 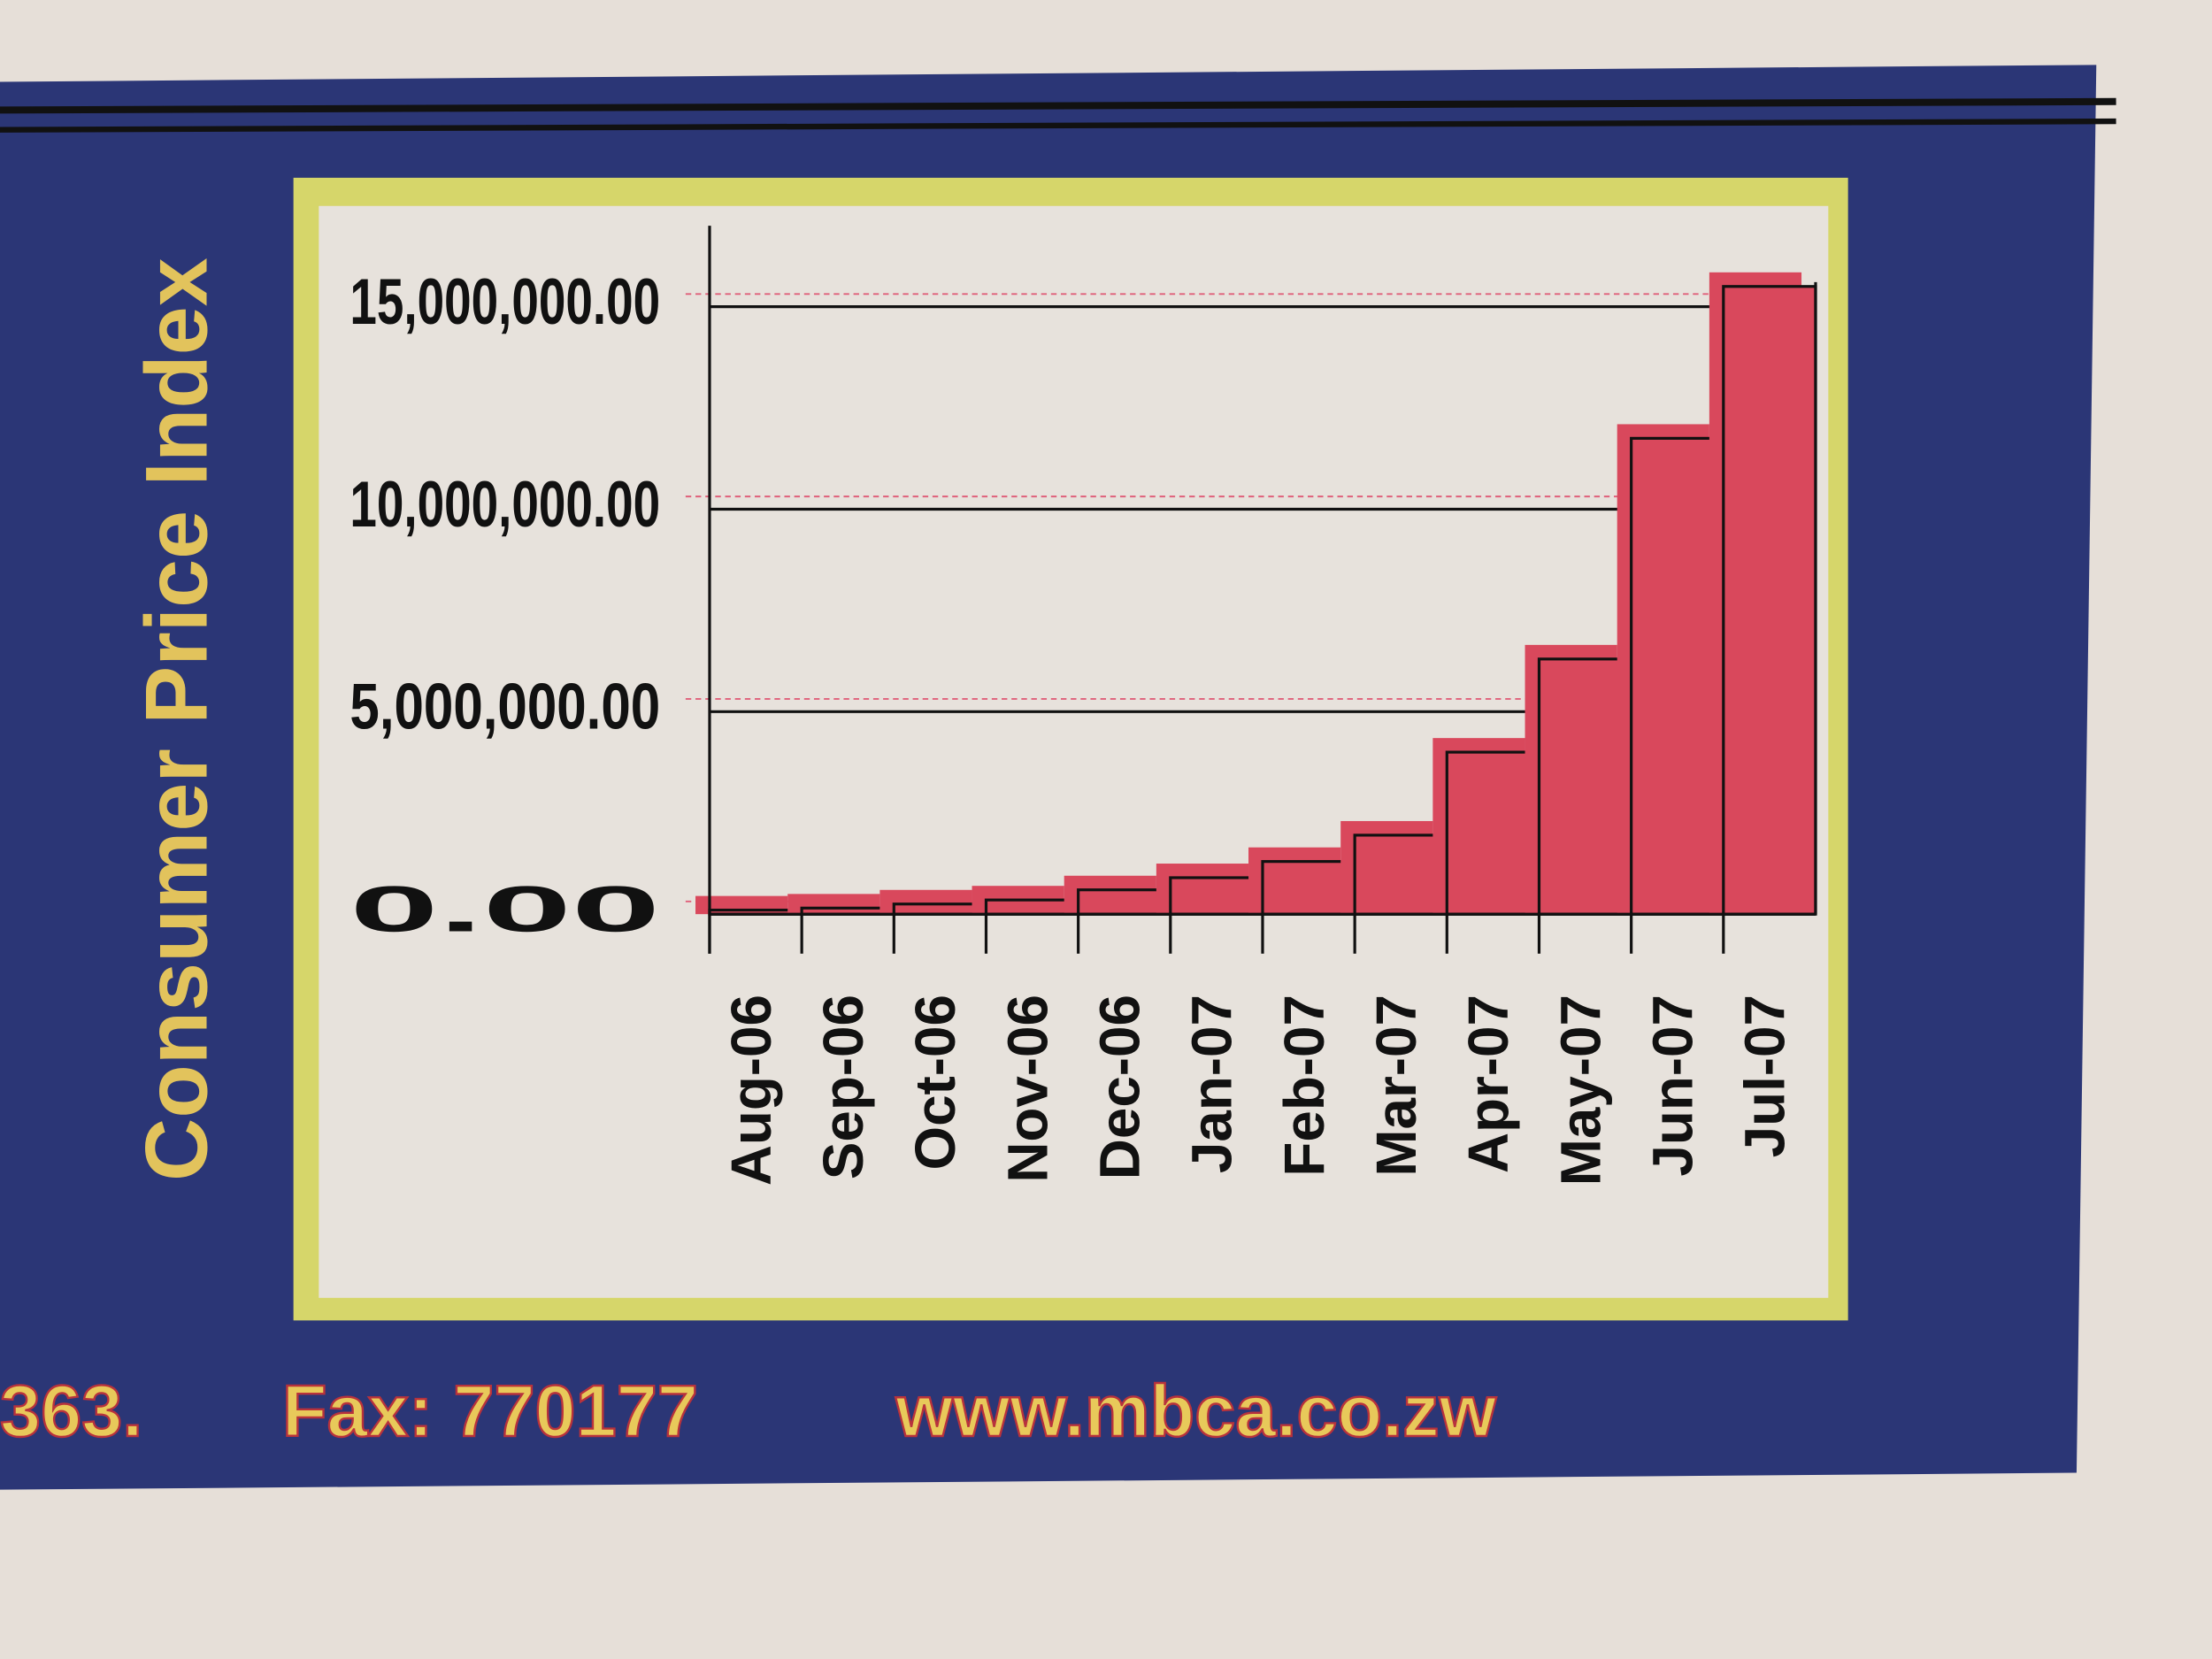 I want to click on x-tick-label: Apr-07, so click(x=1488, y=1084).